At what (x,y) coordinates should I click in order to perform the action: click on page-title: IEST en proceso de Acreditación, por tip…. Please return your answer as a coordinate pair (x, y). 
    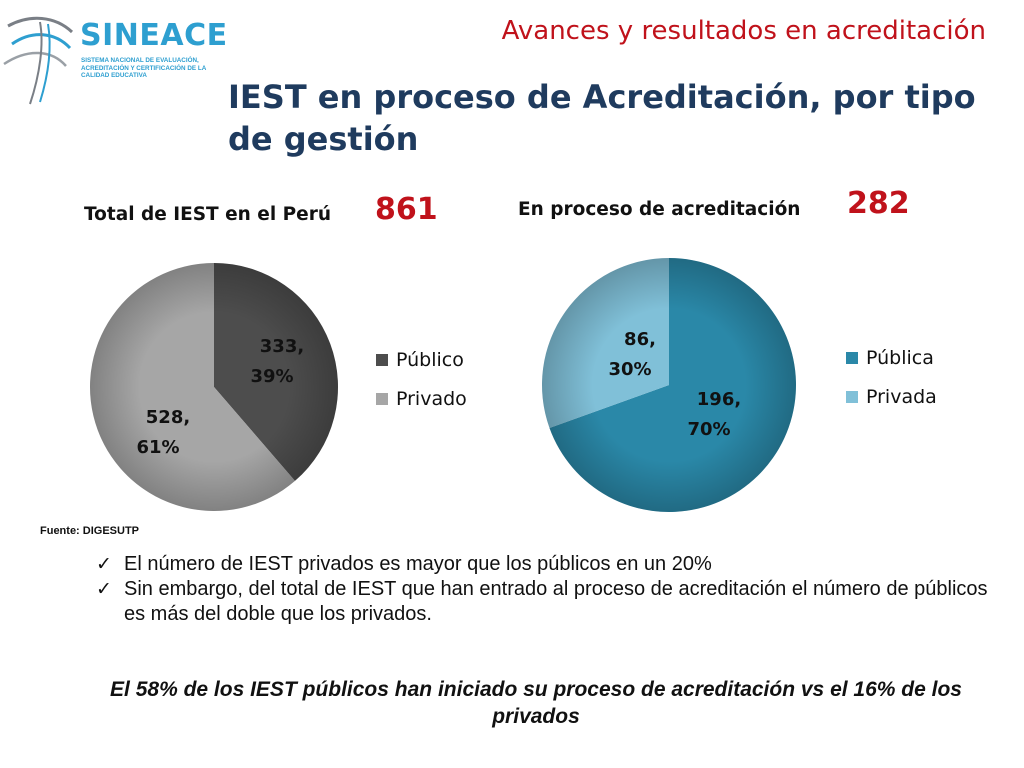
    Looking at the image, I should click on (602, 118).